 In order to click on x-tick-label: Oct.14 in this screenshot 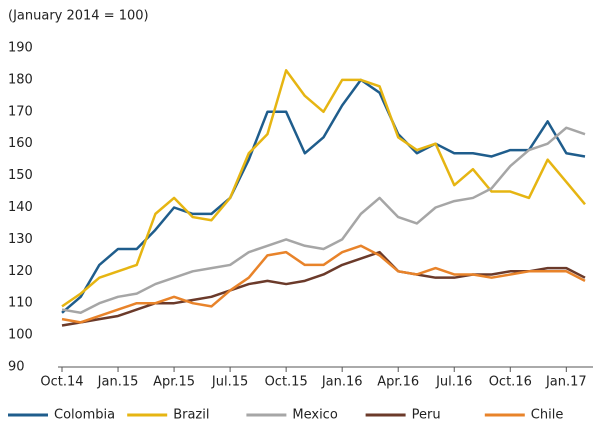, I will do `click(61, 382)`.